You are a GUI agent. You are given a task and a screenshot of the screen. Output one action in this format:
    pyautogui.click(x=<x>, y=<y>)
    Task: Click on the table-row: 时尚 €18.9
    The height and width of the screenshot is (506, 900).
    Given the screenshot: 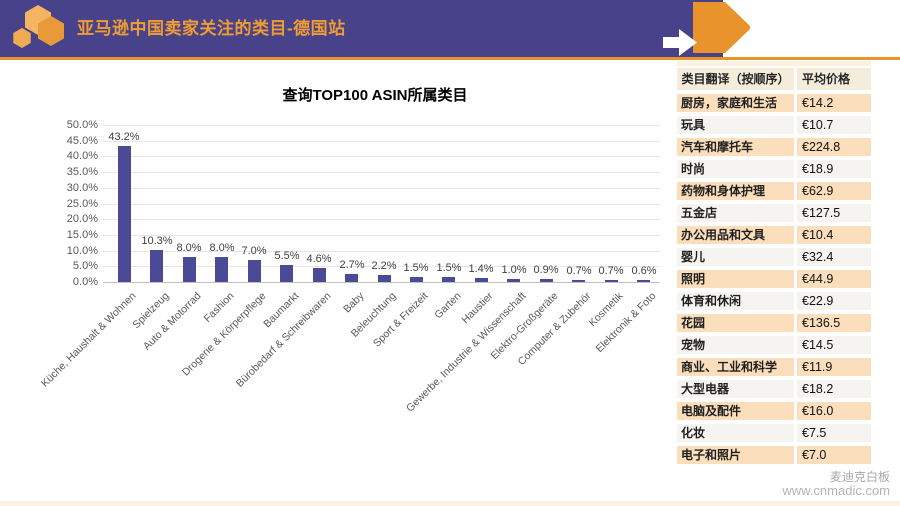 What is the action you would take?
    pyautogui.click(x=774, y=169)
    